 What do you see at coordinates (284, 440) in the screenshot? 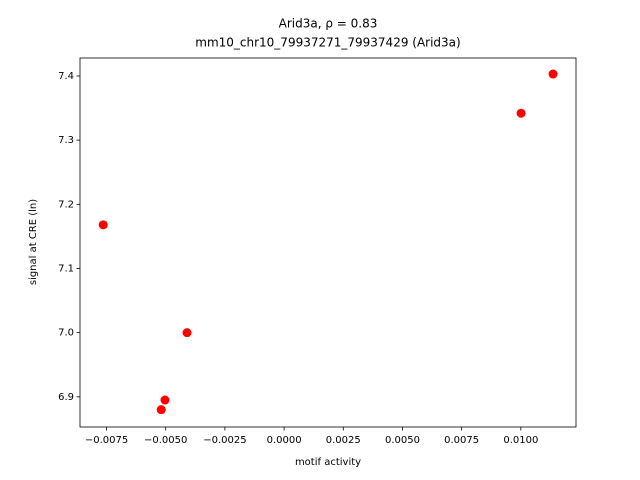
I see `x-tick-label: 0.0000` at bounding box center [284, 440].